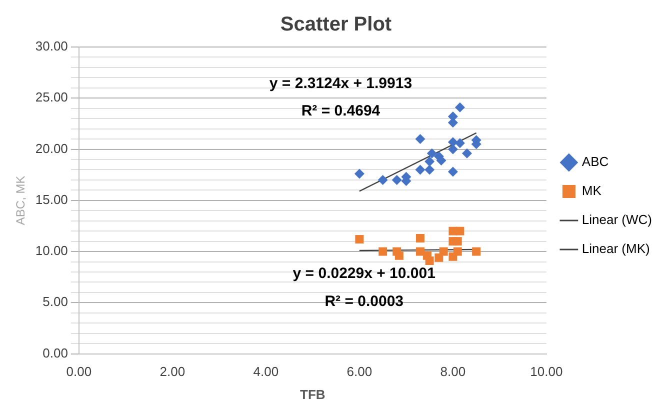  Describe the element at coordinates (595, 162) in the screenshot. I see `legend-label: ABC` at that location.